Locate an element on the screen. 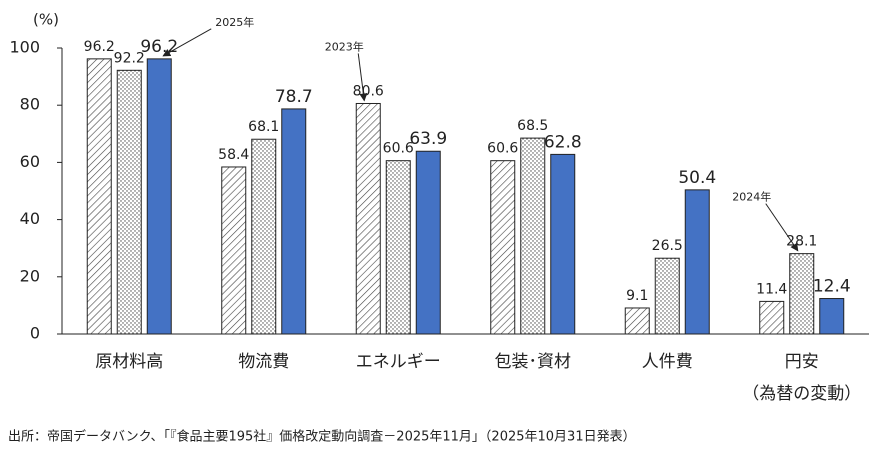 This screenshot has width=881, height=458. y-axis-label: (%) is located at coordinates (46, 20).